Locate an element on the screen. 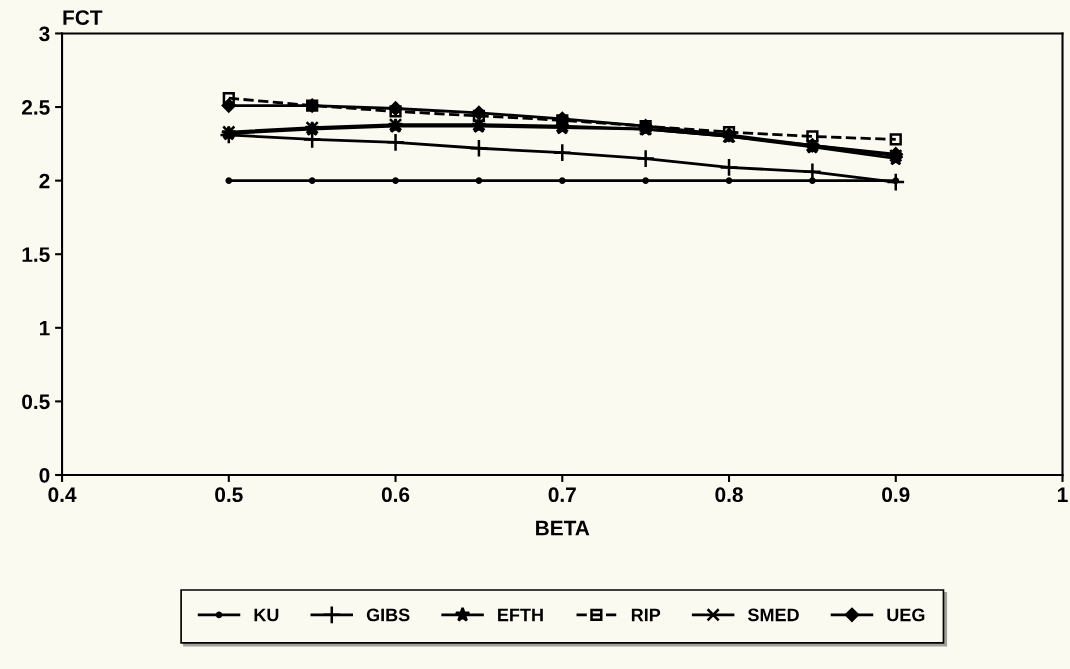 This screenshot has height=669, width=1070. y-tick-label: 0.5 is located at coordinates (36, 402).